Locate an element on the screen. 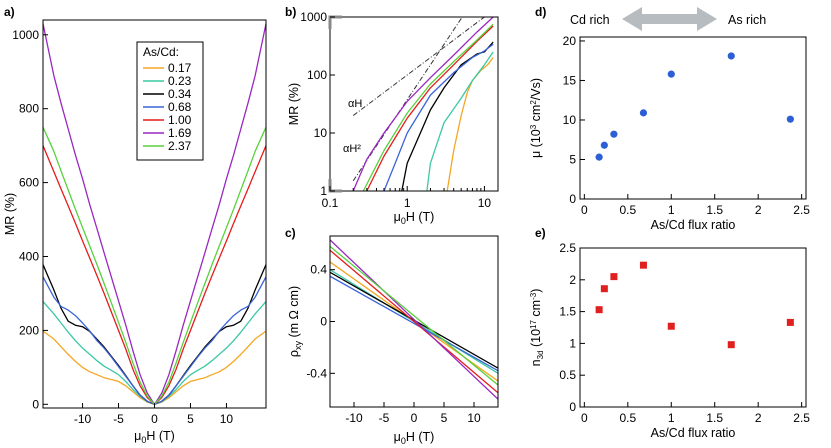  legend-label: 0.17 is located at coordinates (180, 68).